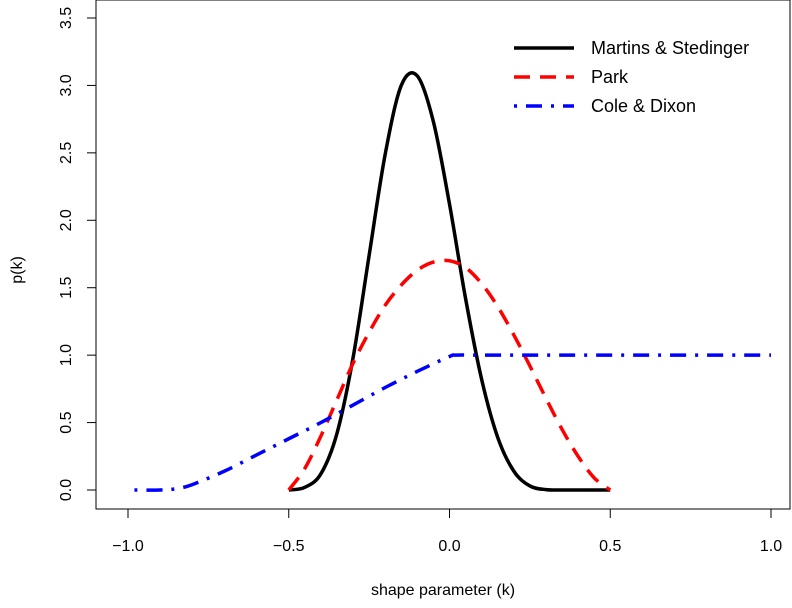  I want to click on legend: Martins & Stedinger Park Cole & Dixon, so click(631, 77).